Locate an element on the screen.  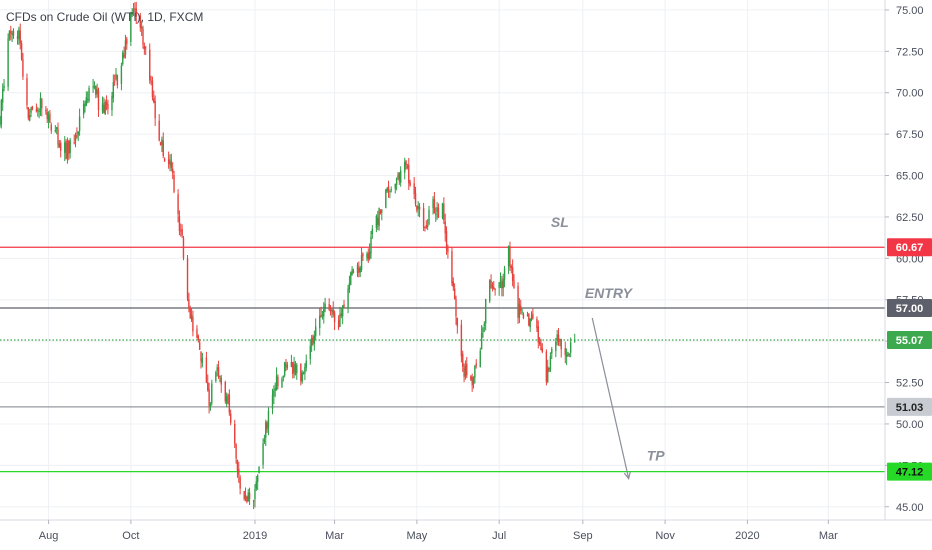
price-tick-label: 65.00 is located at coordinates (910, 177).